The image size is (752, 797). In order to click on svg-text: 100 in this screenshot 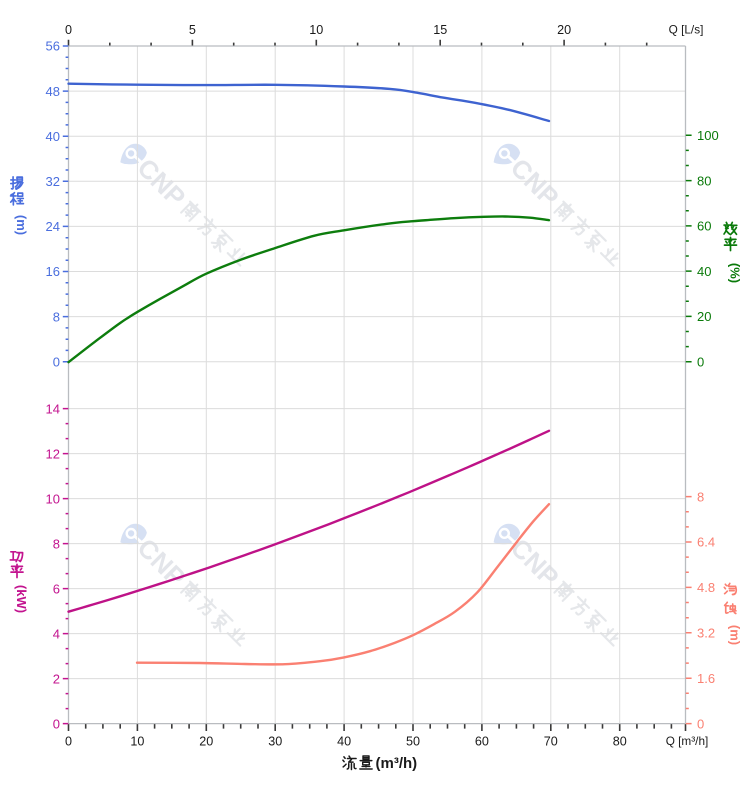, I will do `click(708, 135)`.